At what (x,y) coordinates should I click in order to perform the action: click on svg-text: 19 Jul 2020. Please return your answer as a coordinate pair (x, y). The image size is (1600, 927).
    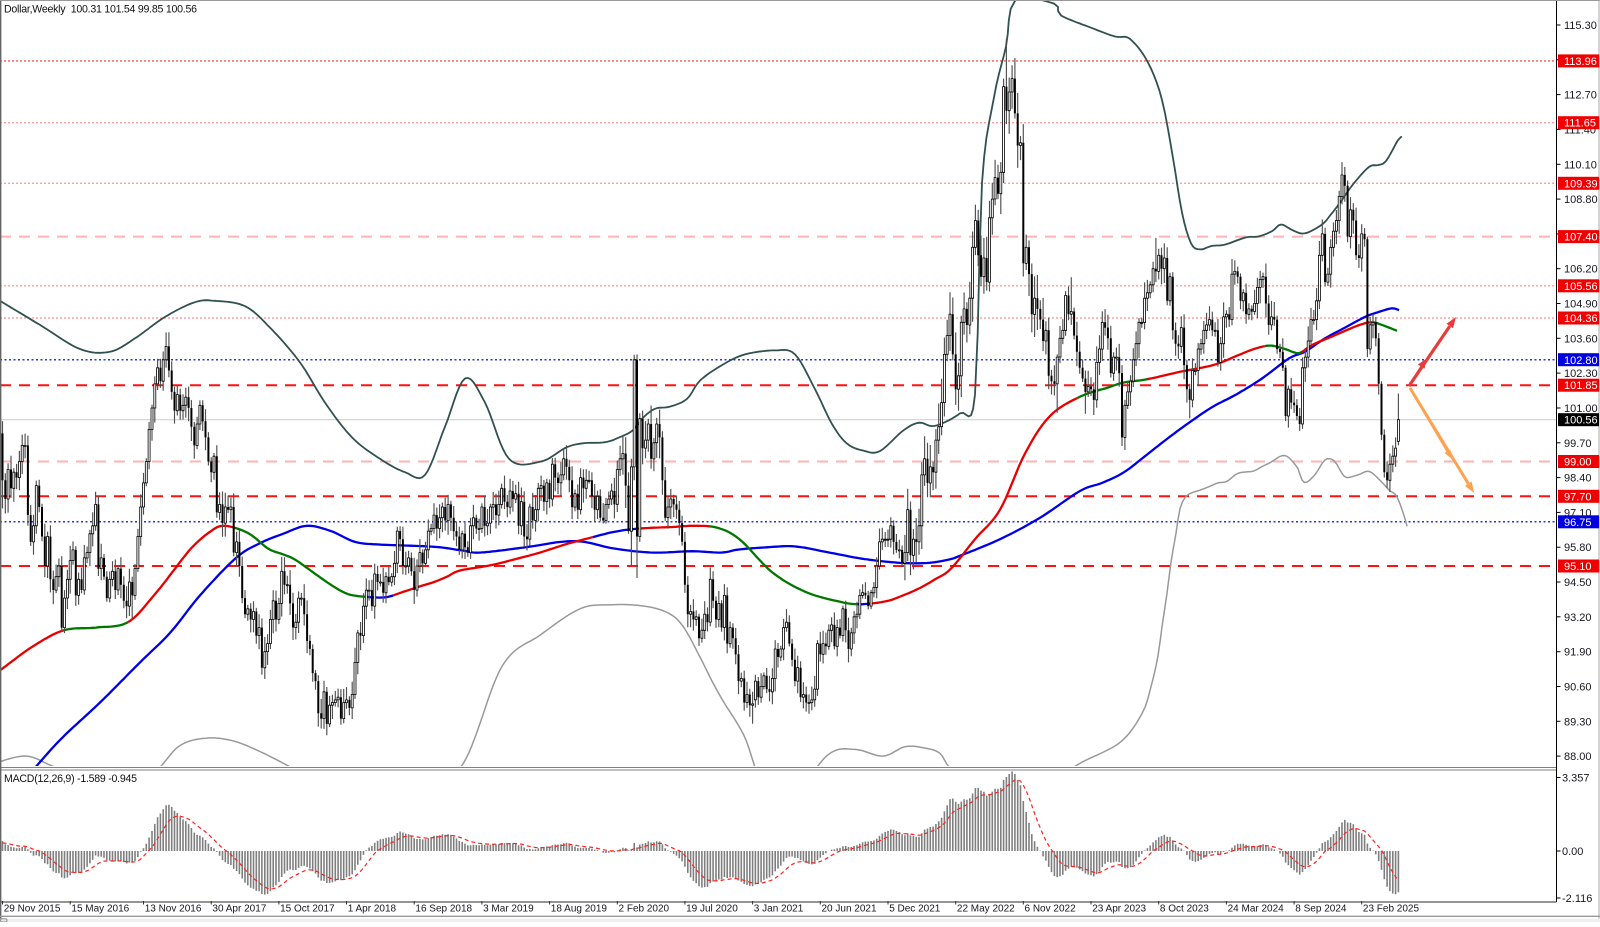
    Looking at the image, I should click on (712, 909).